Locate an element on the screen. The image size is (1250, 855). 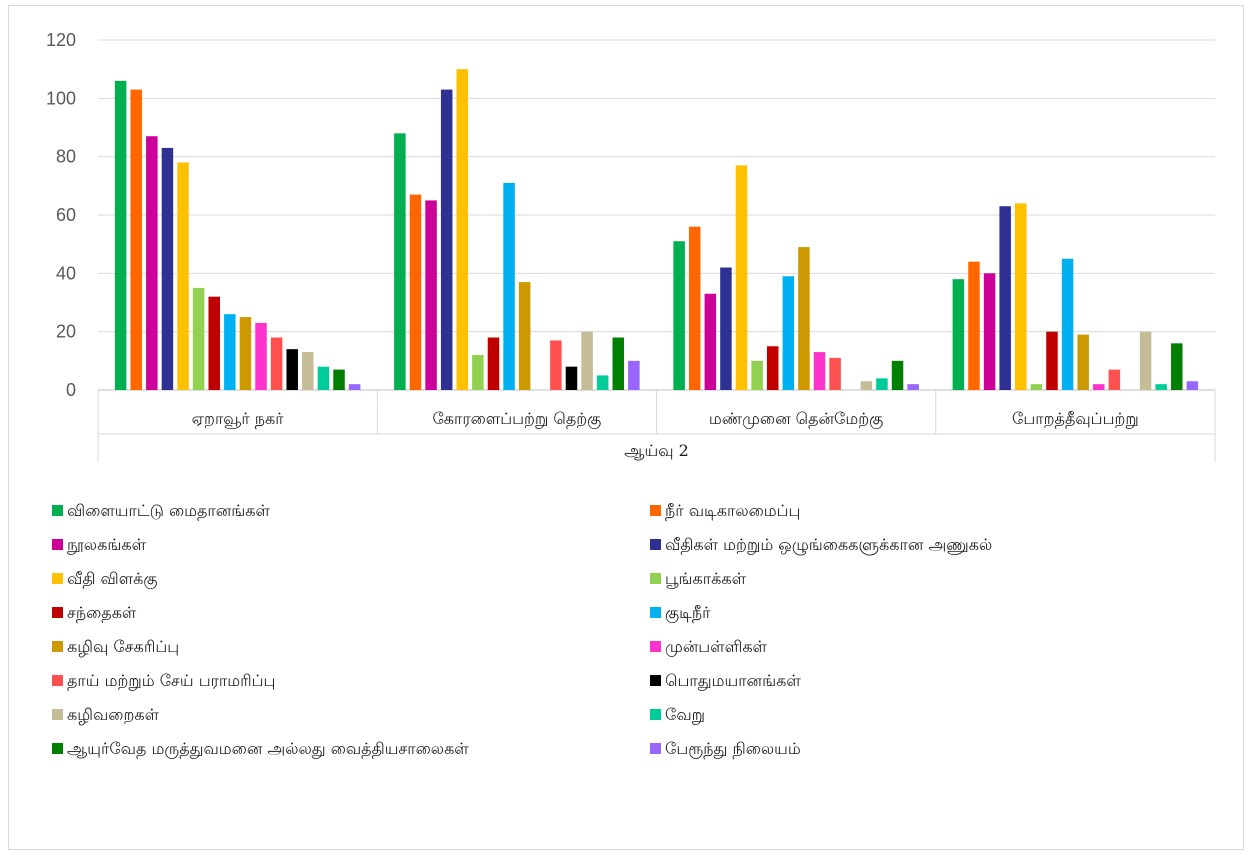
category-label: ஏறாவூர் நகர் is located at coordinates (238, 418).